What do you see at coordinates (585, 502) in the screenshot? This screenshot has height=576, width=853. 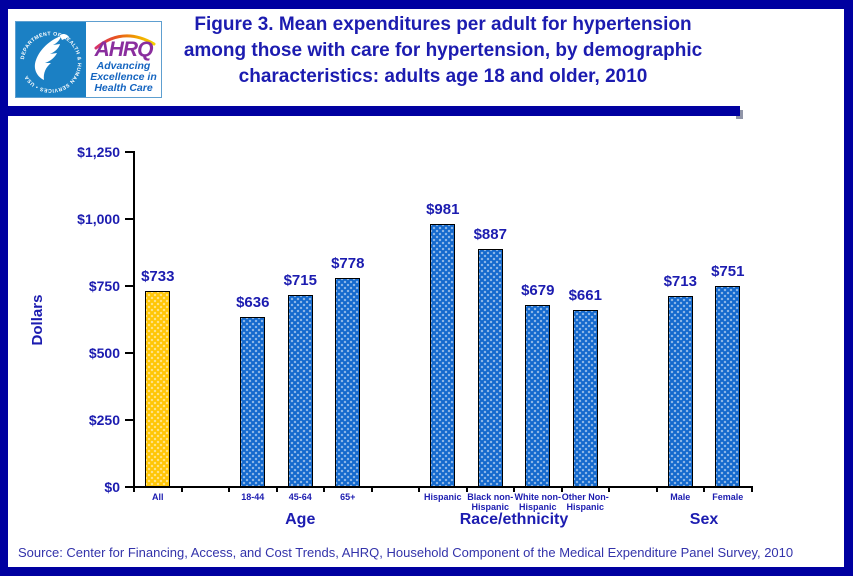 I see `category-label: Other Non- Hispanic` at bounding box center [585, 502].